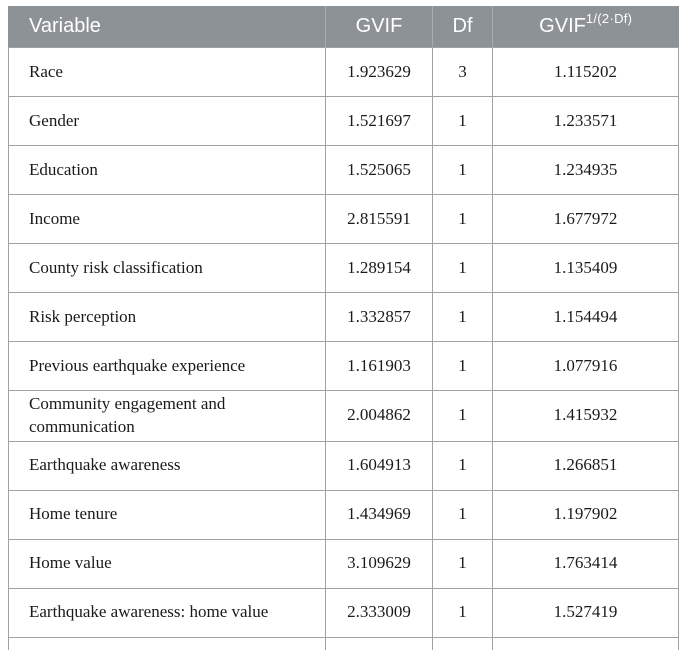 The height and width of the screenshot is (650, 686). Describe the element at coordinates (585, 514) in the screenshot. I see `gvif-adjusted-cell: 1.197902` at that location.